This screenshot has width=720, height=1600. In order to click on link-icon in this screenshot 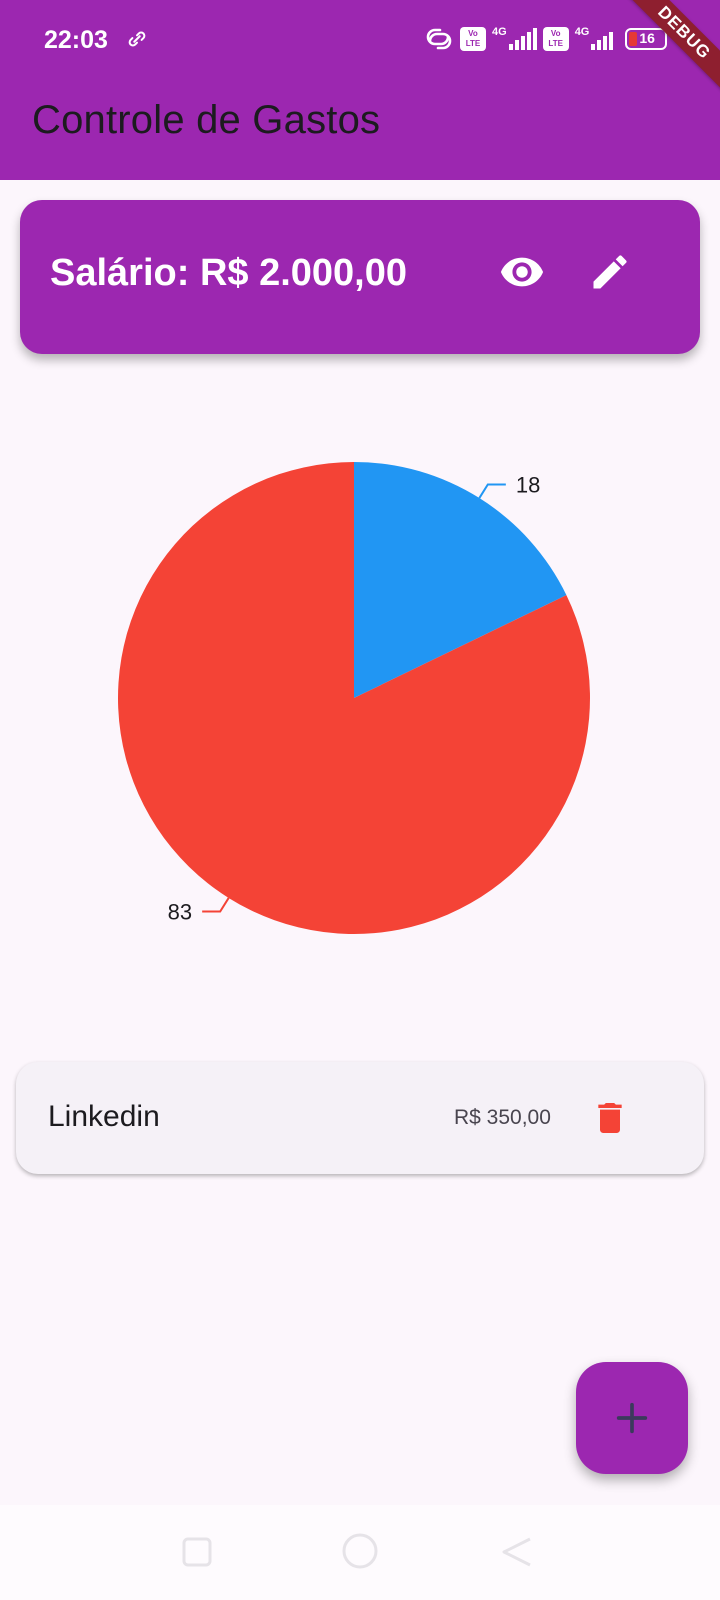, I will do `click(137, 39)`.